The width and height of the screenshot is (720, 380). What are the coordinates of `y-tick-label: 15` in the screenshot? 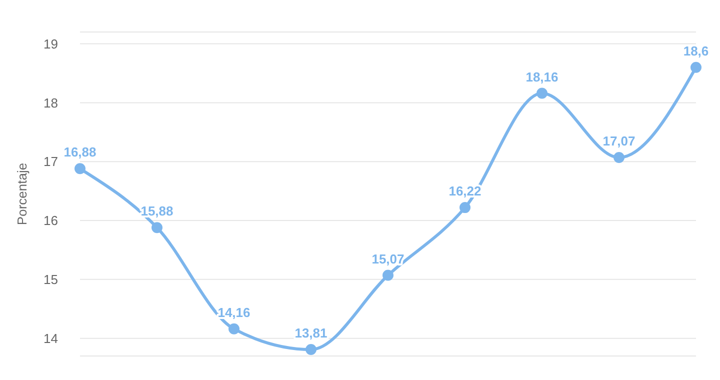 It's located at (51, 280).